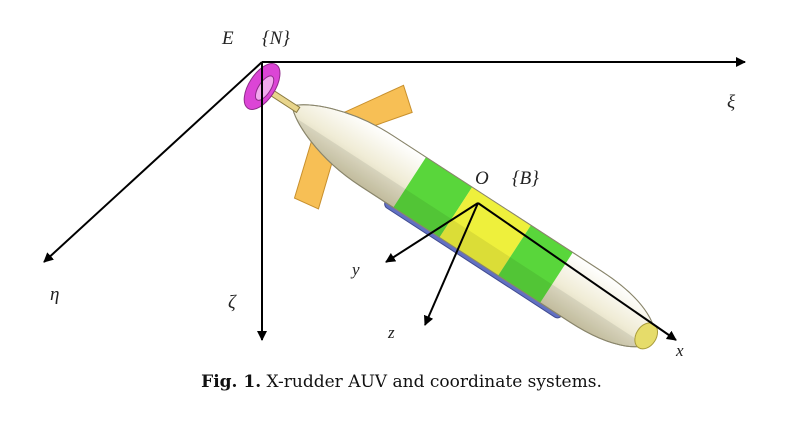 The height and width of the screenshot is (422, 803). I want to click on earth-frame-label: {N}, so click(276, 38).